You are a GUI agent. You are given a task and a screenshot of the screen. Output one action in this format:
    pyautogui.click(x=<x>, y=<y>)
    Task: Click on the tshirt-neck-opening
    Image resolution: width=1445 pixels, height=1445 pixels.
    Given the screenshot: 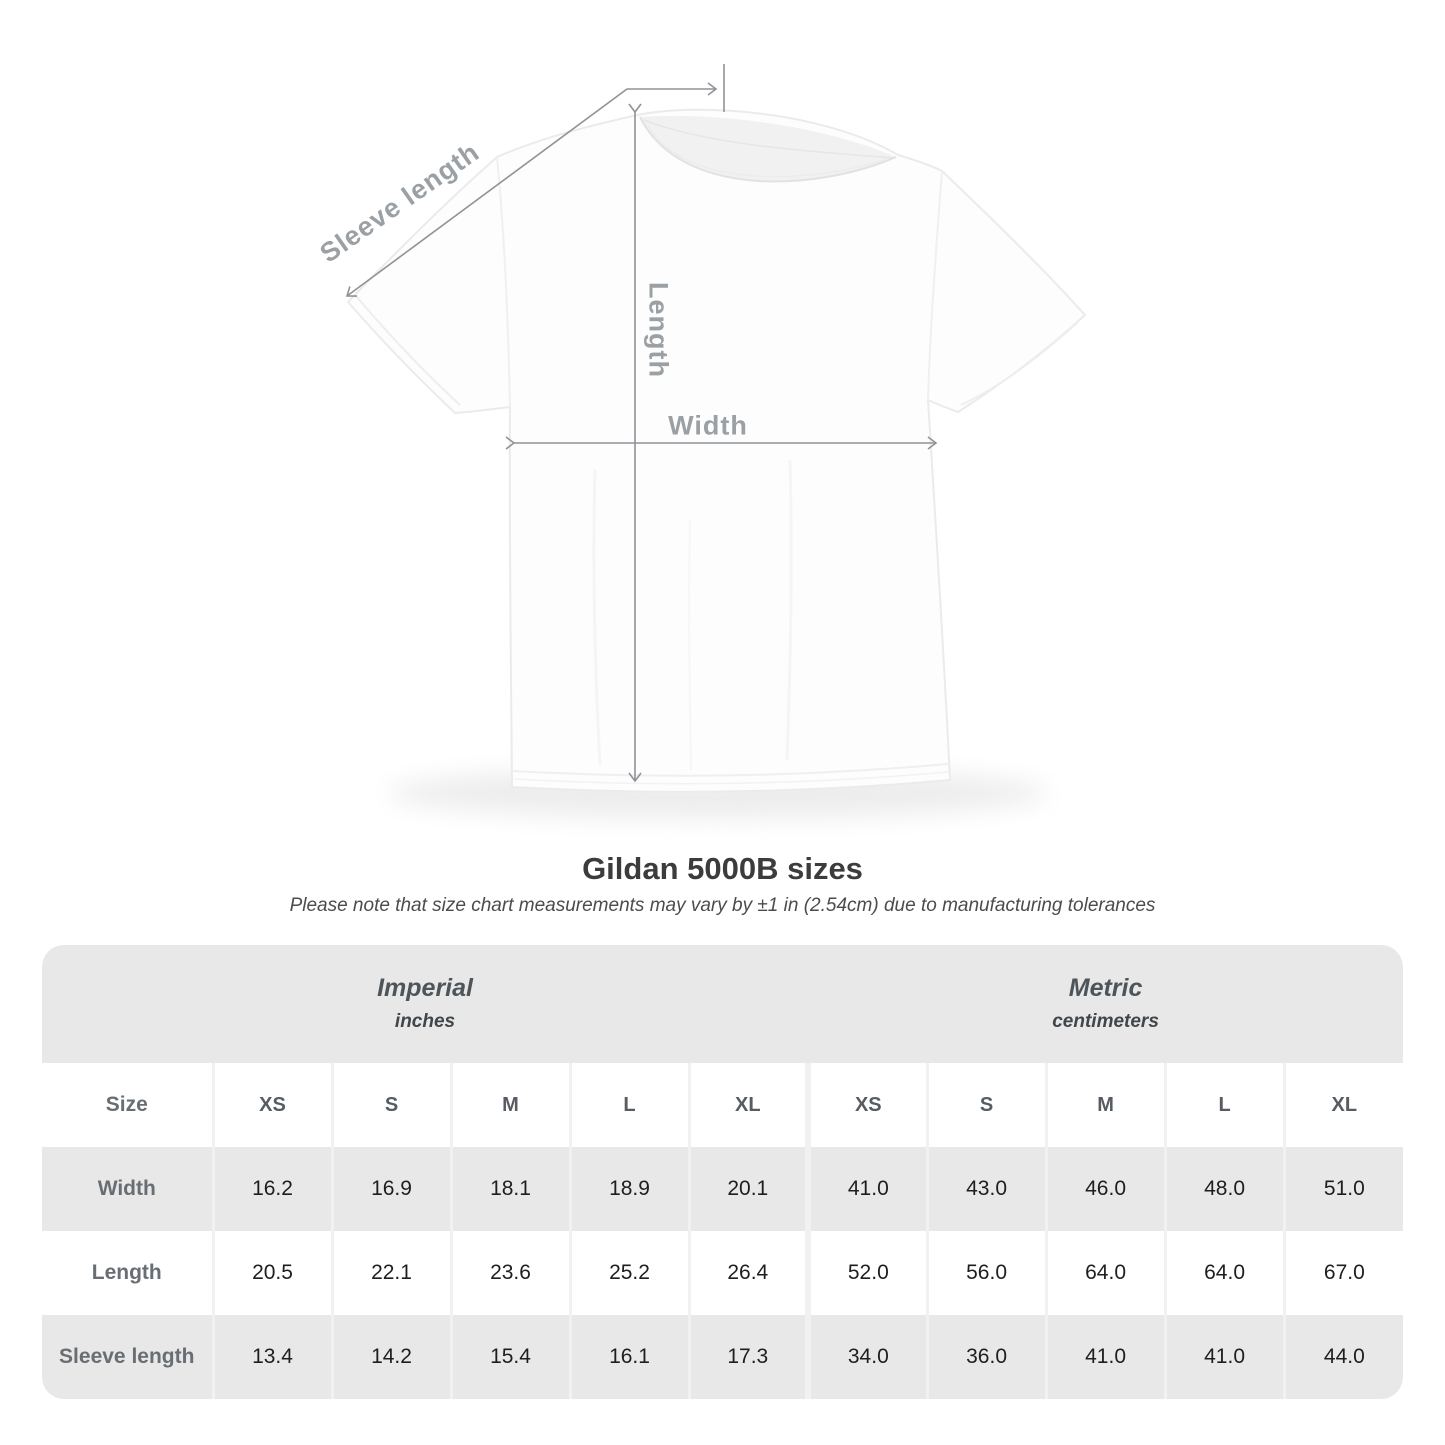 What is the action you would take?
    pyautogui.click(x=768, y=148)
    